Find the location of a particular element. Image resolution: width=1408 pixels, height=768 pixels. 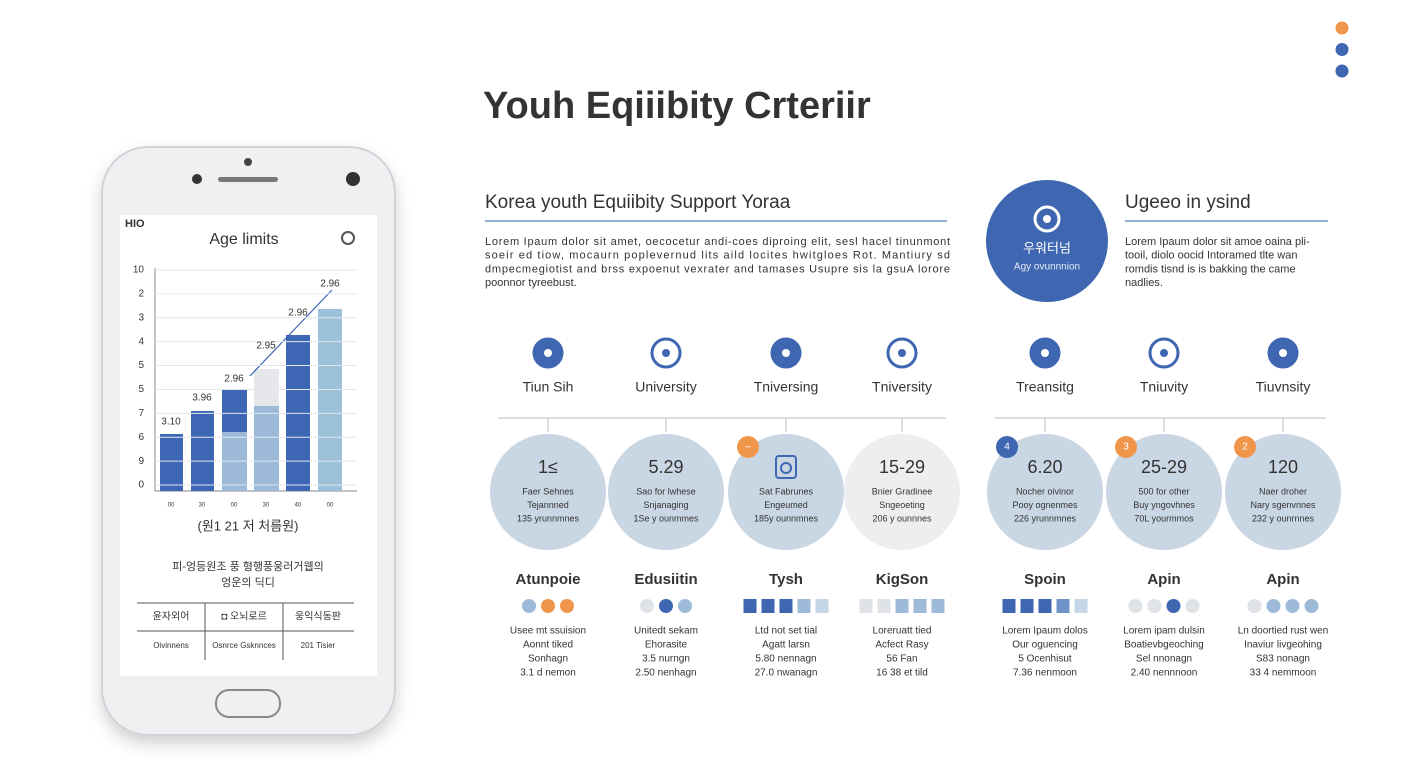

phone-bar-label: 3.96 is located at coordinates (202, 398).